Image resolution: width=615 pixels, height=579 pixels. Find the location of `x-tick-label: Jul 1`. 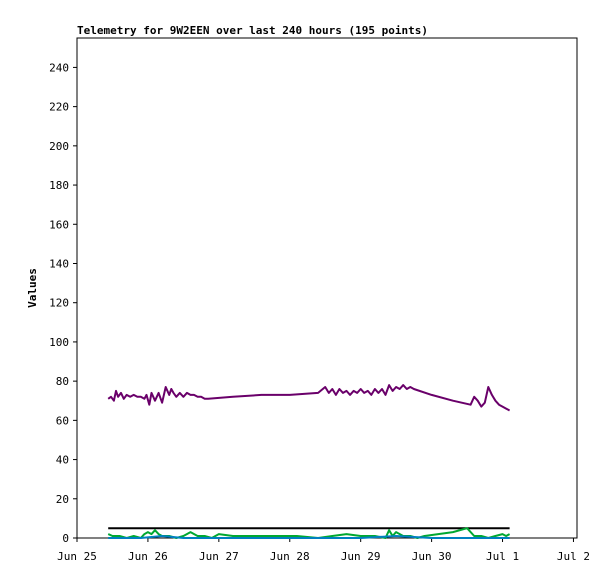

x-tick-label: Jul 1 is located at coordinates (502, 556).